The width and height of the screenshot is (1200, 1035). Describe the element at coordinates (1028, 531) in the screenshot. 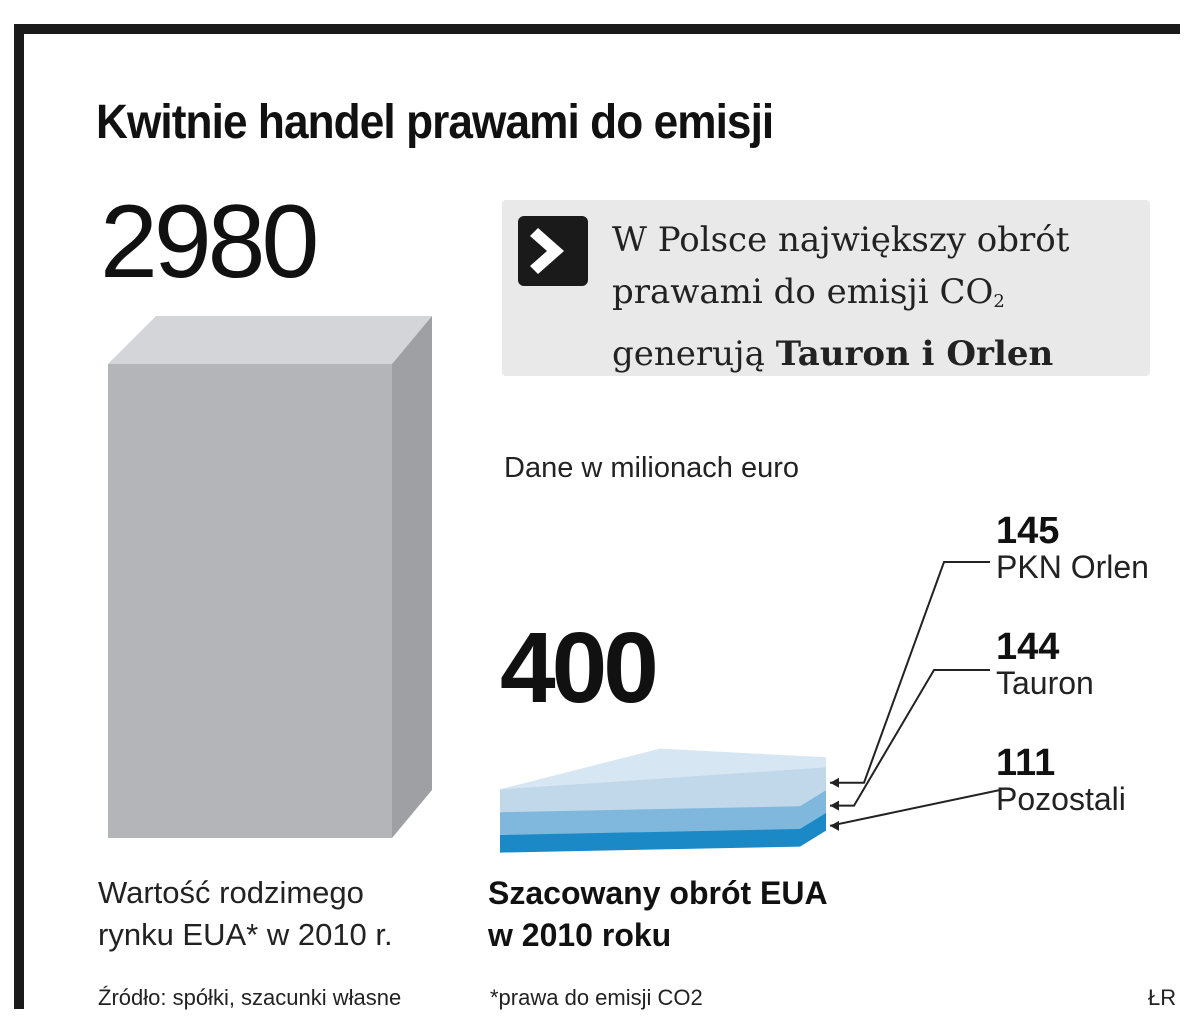

I see `segment-orlen-value: 145` at that location.